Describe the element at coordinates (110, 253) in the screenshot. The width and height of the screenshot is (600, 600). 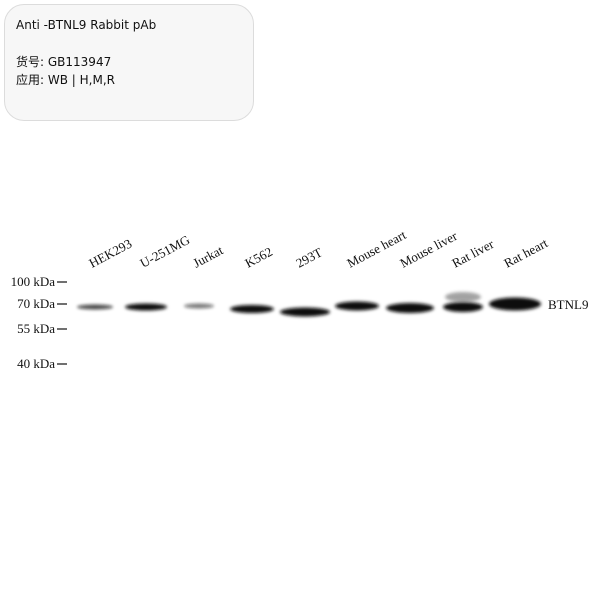
I see `lane-label: HEK293` at that location.